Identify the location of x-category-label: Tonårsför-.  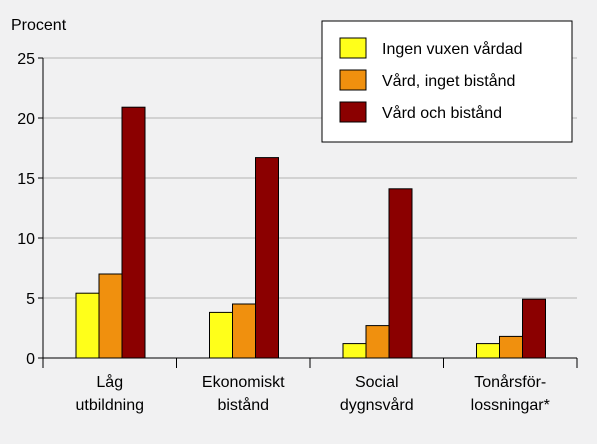
(510, 382).